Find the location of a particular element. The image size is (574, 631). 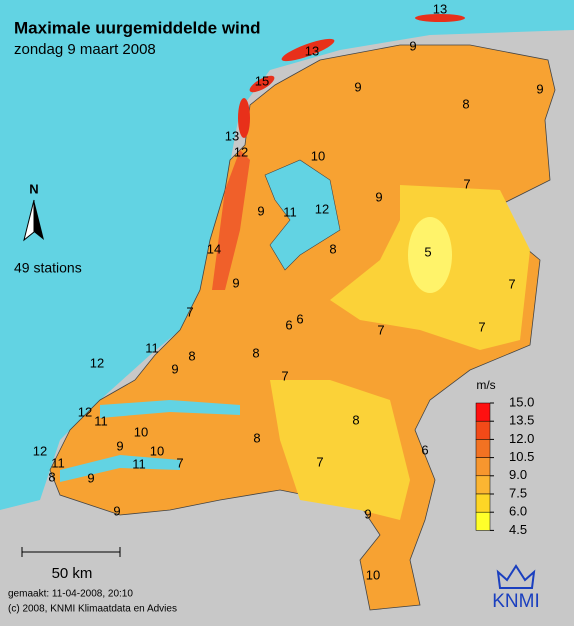

title: Maximale uurgemiddelde wind is located at coordinates (137, 27).